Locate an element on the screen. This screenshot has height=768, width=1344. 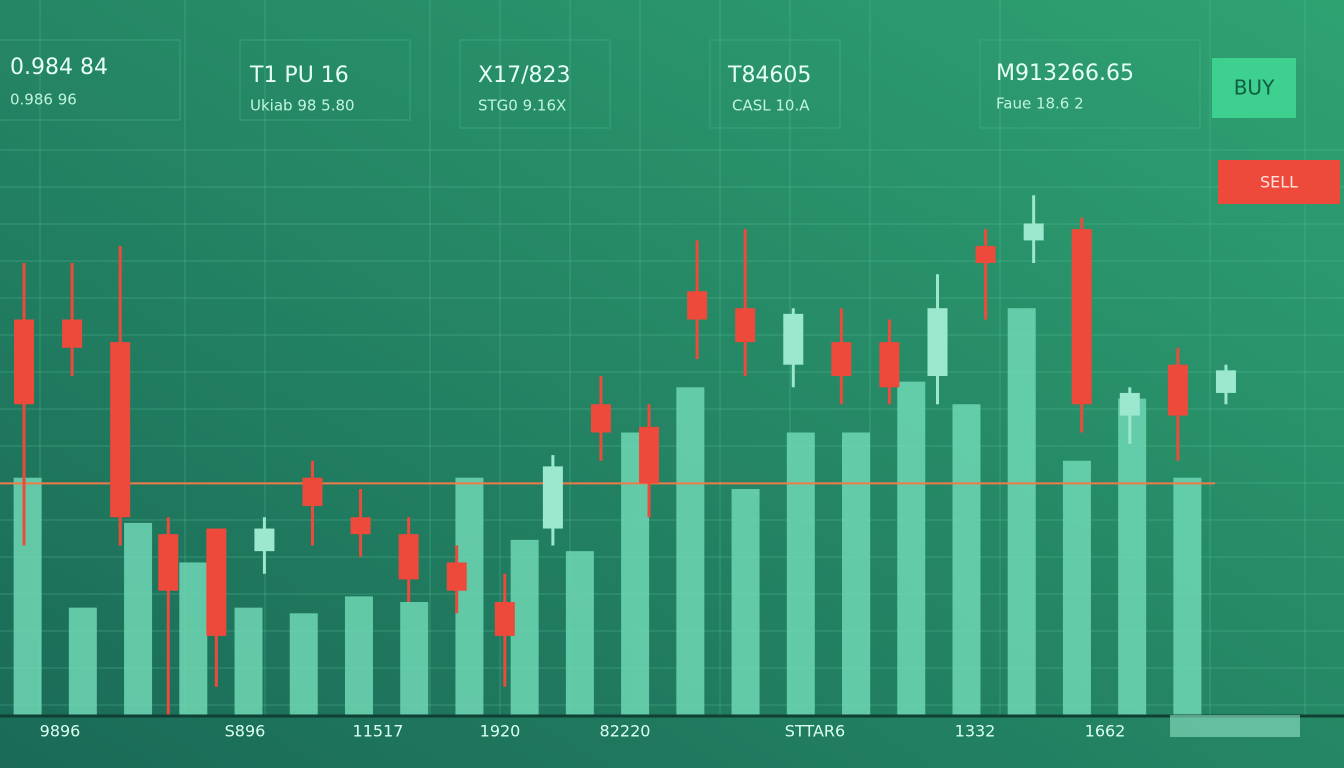
box-title: M913266.65 is located at coordinates (1065, 73).